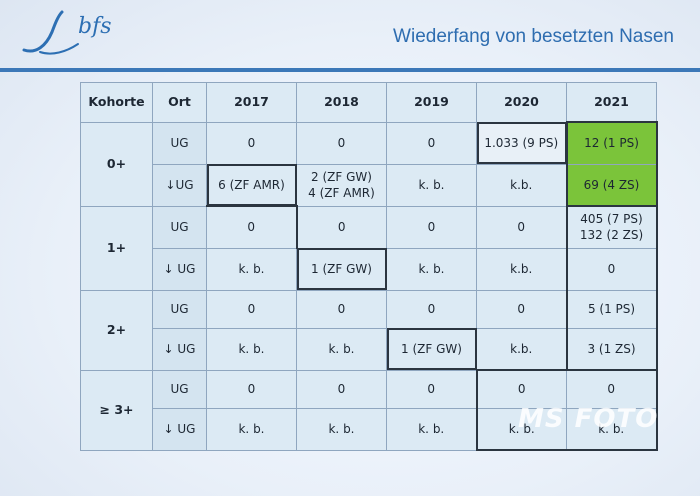  Describe the element at coordinates (116, 248) in the screenshot. I see `cohort-label: 1+` at that location.